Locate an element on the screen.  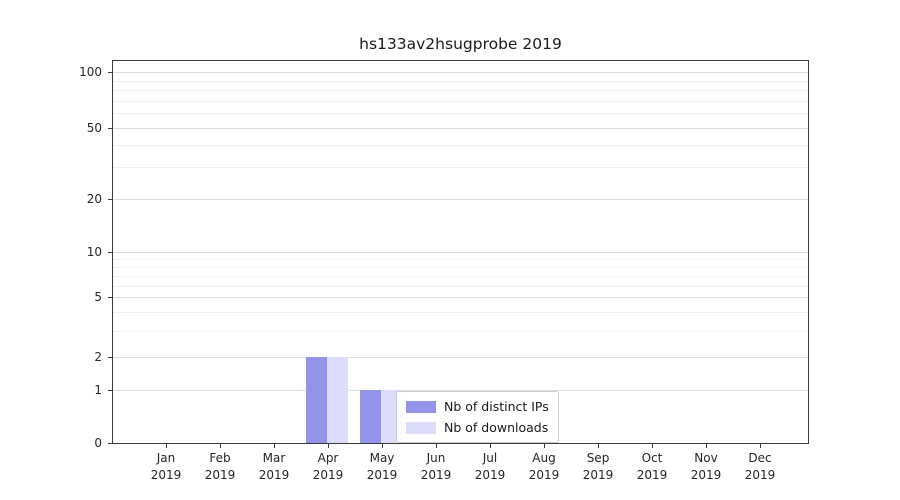
x-tick-label: Nov 2019 is located at coordinates (706, 466).